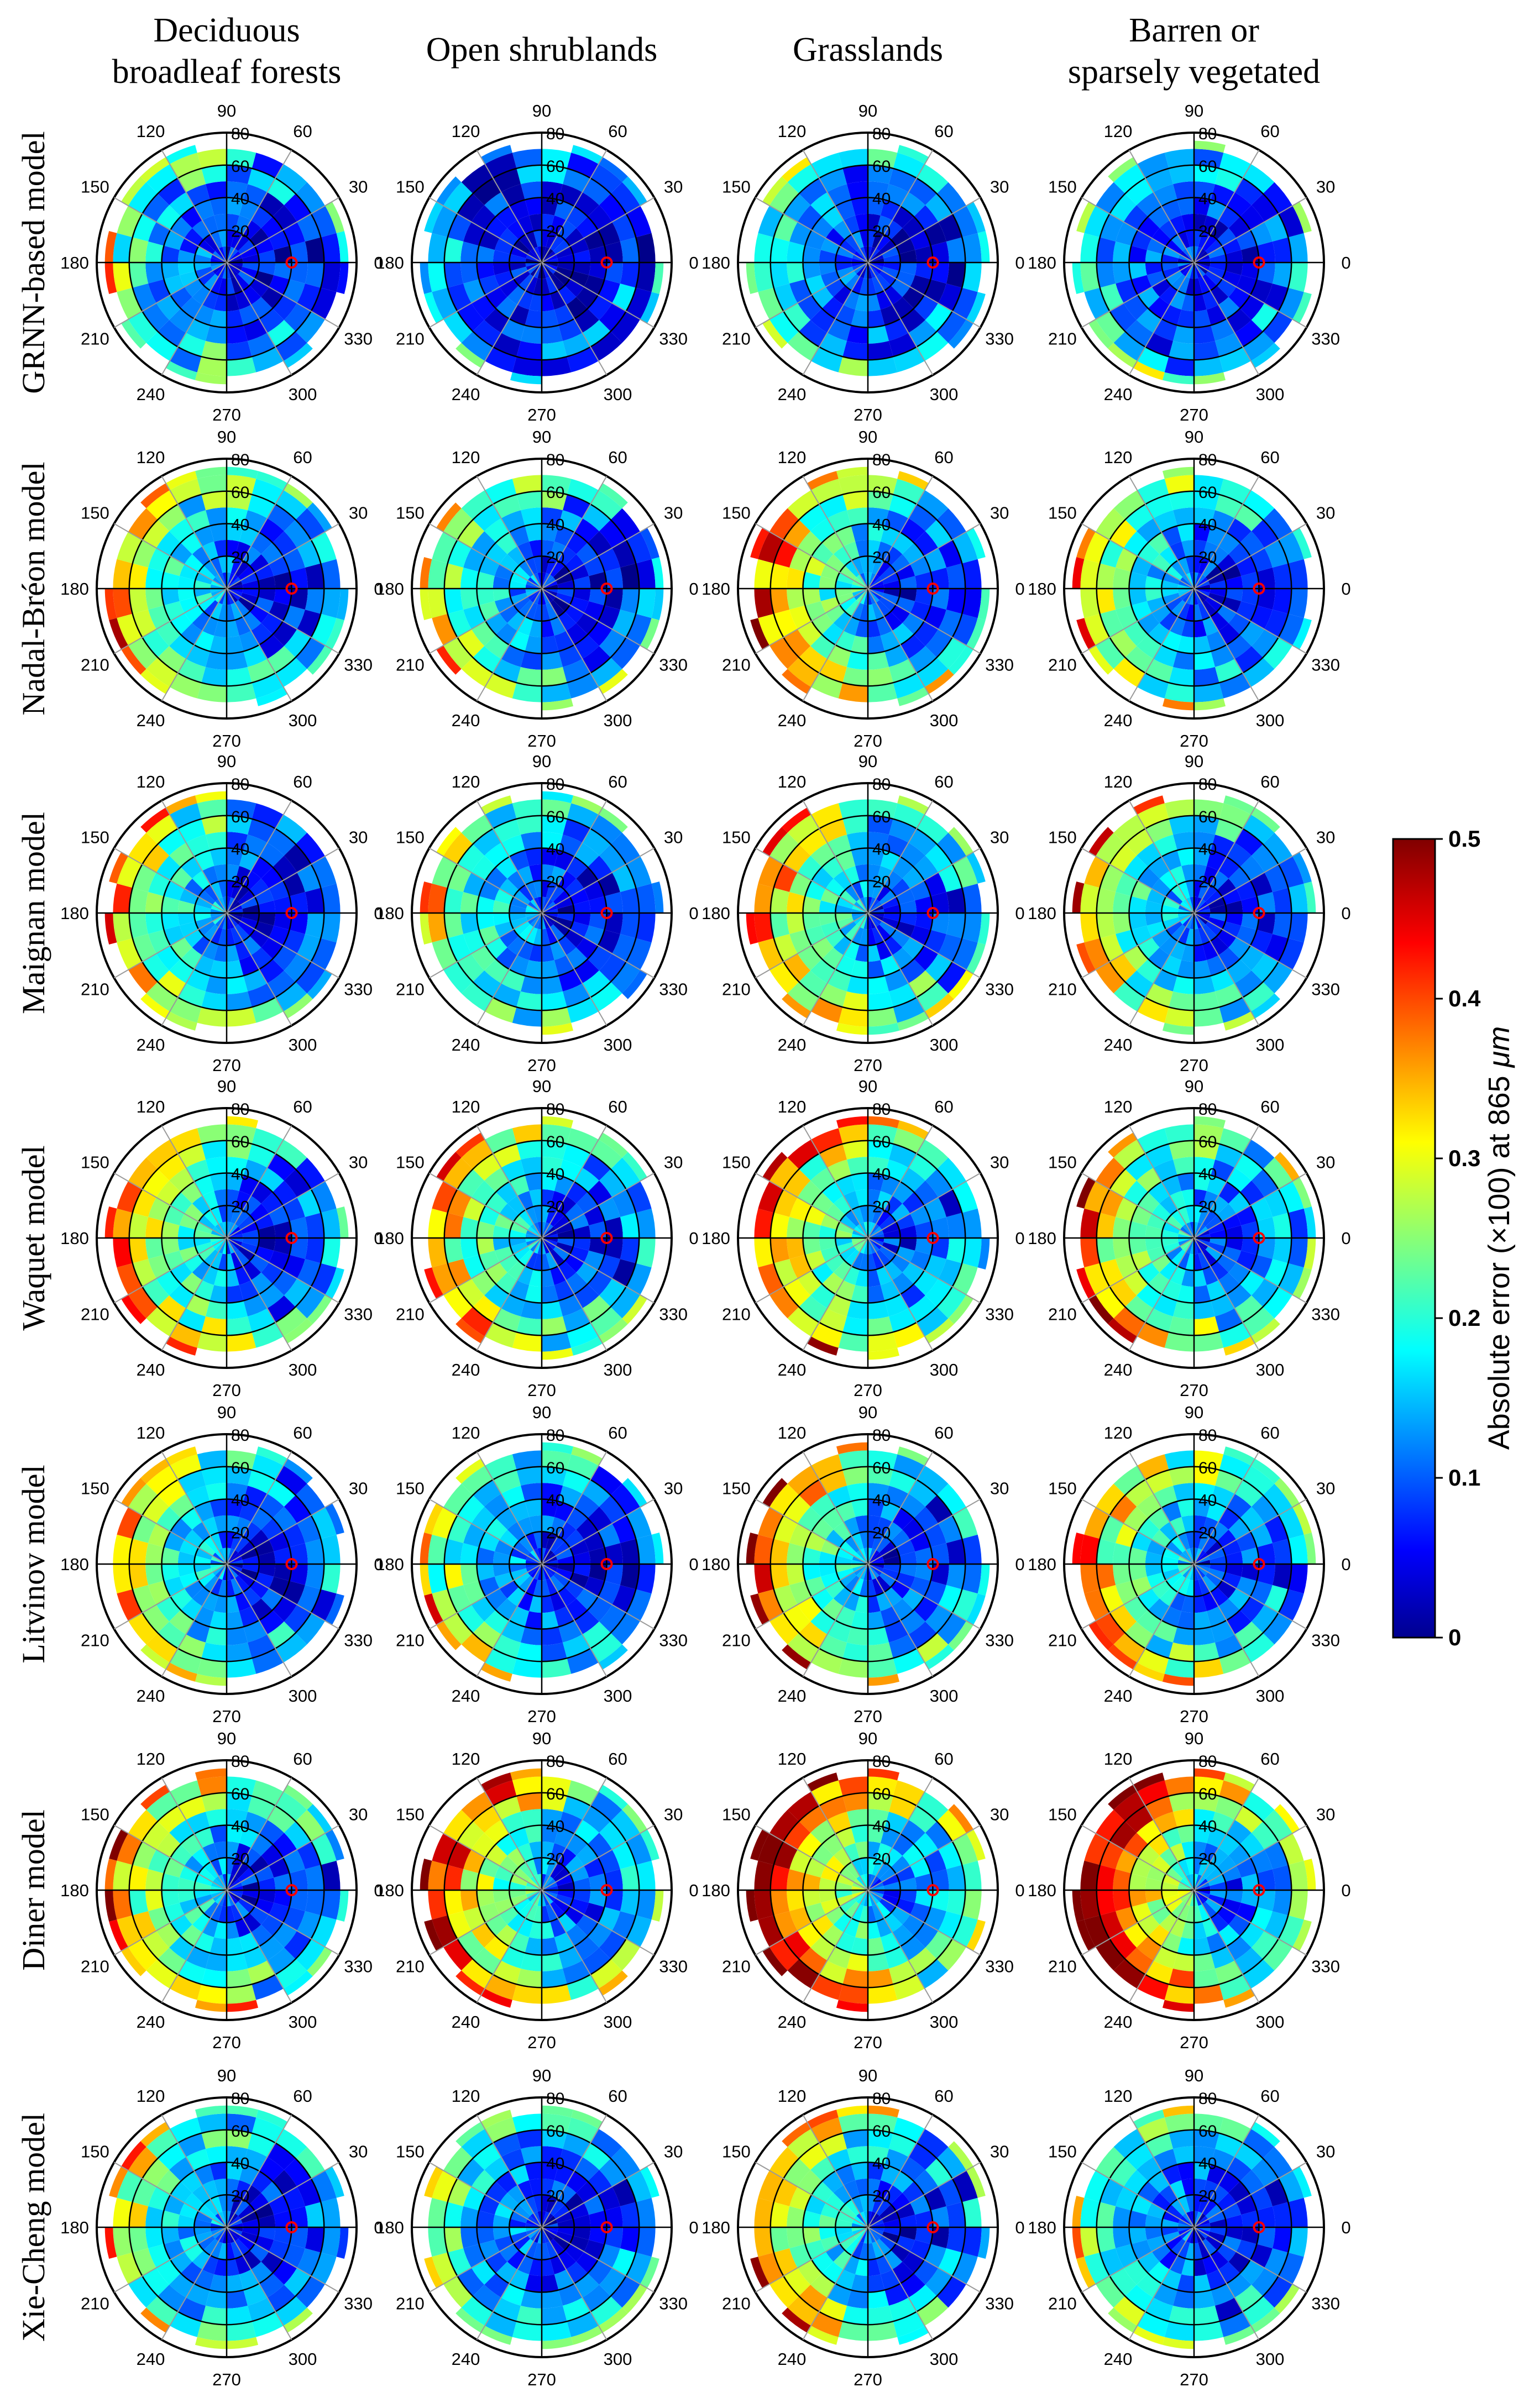 The width and height of the screenshot is (1534, 2408). Describe the element at coordinates (555, 493) in the screenshot. I see `zenith-label: 60` at that location.